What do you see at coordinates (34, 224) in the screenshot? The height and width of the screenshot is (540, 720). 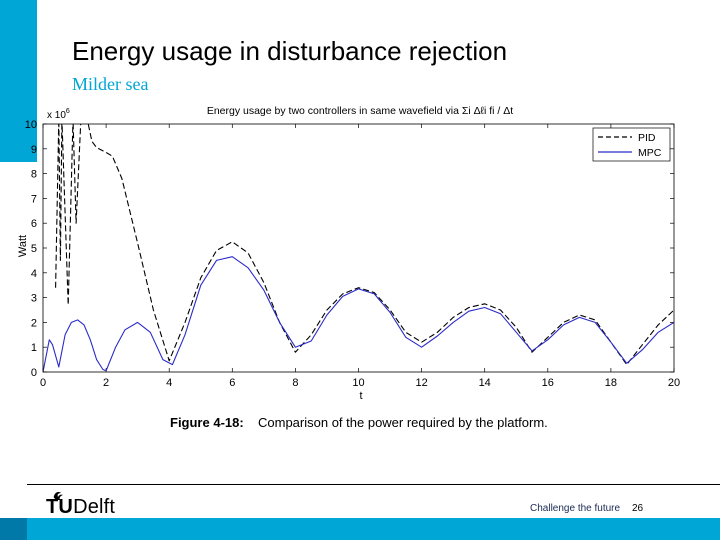 I see `y-tick-label: 6` at bounding box center [34, 224].